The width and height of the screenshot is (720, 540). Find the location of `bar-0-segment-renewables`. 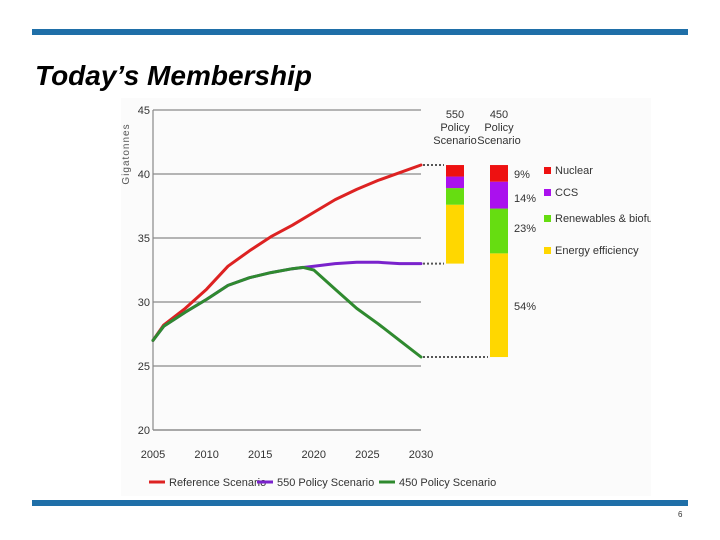

bar-0-segment-renewables is located at coordinates (455, 196).